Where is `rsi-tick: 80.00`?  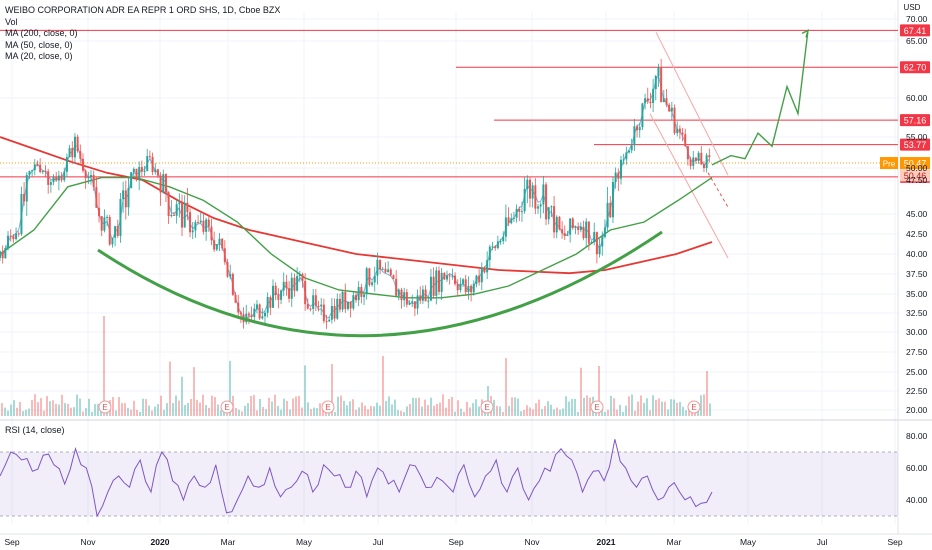 rsi-tick: 80.00 is located at coordinates (917, 436).